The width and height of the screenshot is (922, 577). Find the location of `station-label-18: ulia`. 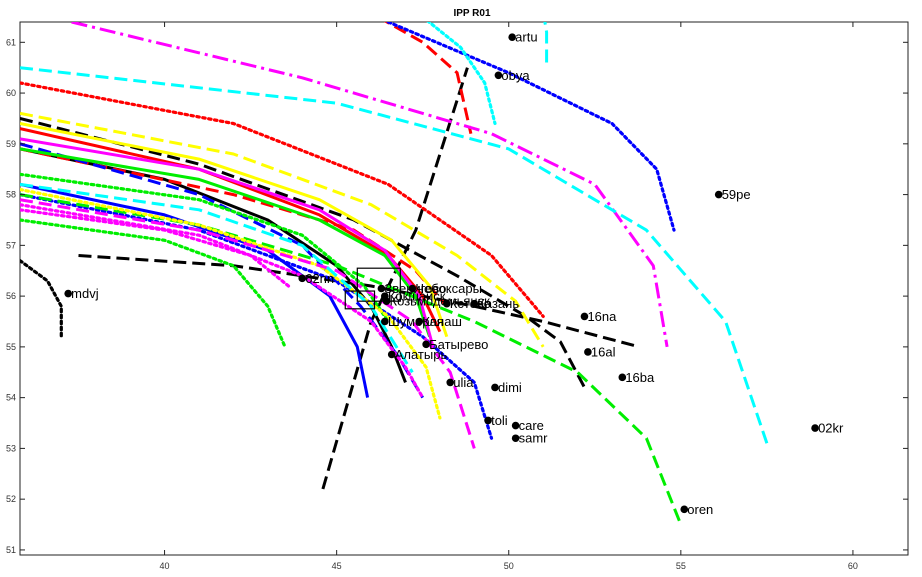

station-label-18: ulia is located at coordinates (463, 382).